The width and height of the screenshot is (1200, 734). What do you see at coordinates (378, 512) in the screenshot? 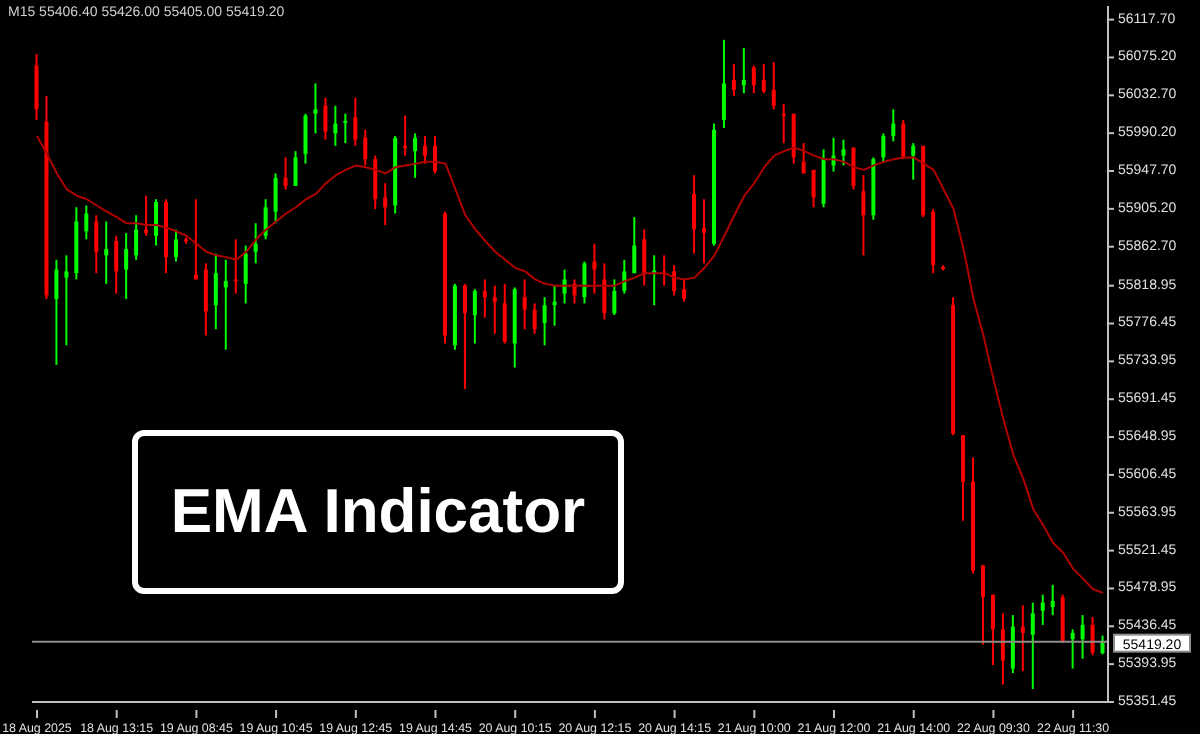
I see `text: EMA Indicator` at bounding box center [378, 512].